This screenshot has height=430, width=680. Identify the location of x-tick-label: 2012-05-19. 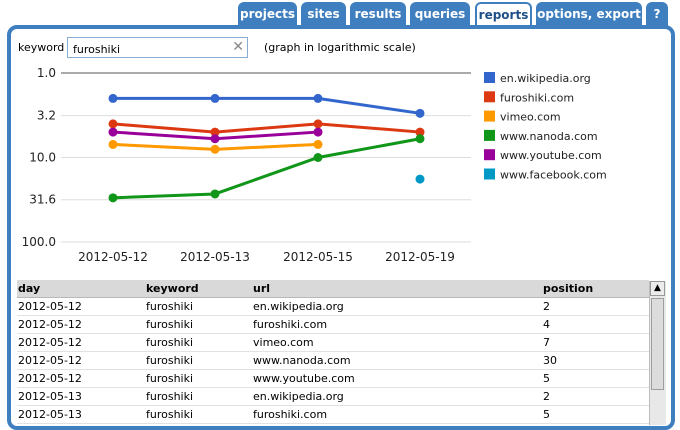
(420, 257).